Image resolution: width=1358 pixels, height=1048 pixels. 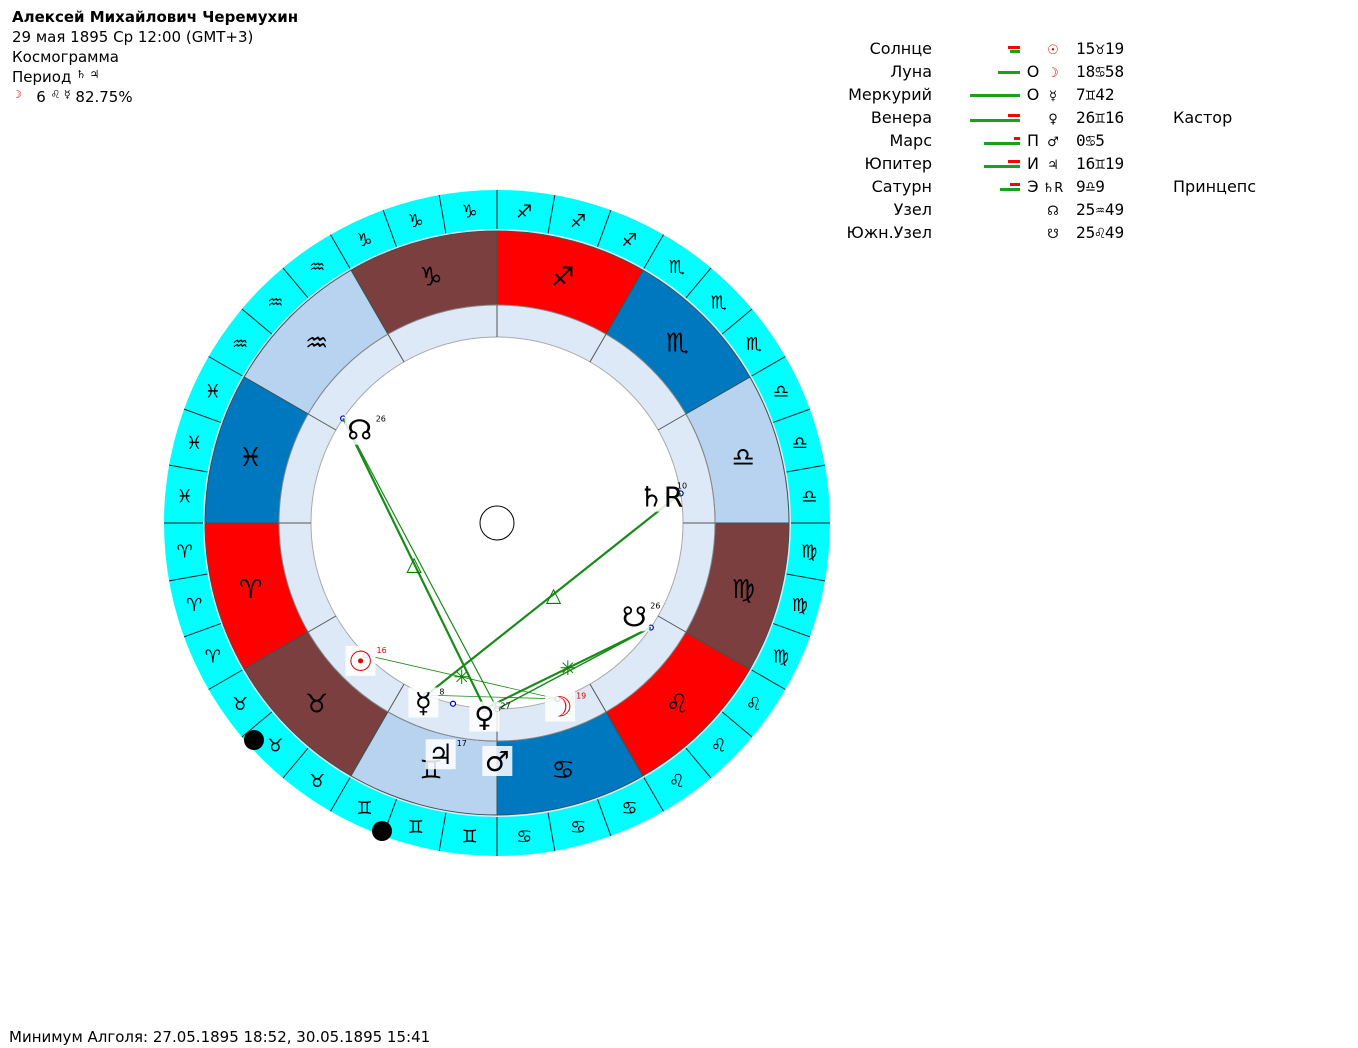 I want to click on fixed-star-name: Принцепс, so click(x=1215, y=186).